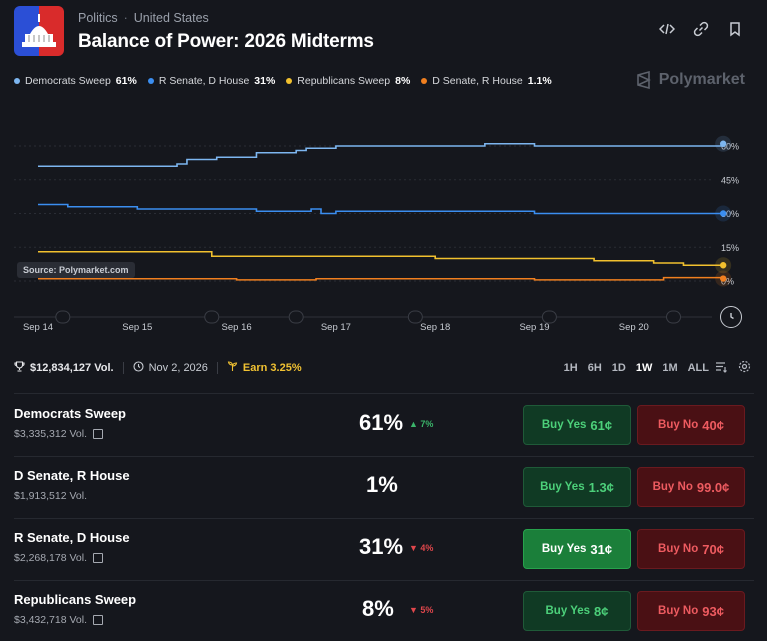 This screenshot has width=767, height=641. I want to click on range-1d: 1D, so click(618, 368).